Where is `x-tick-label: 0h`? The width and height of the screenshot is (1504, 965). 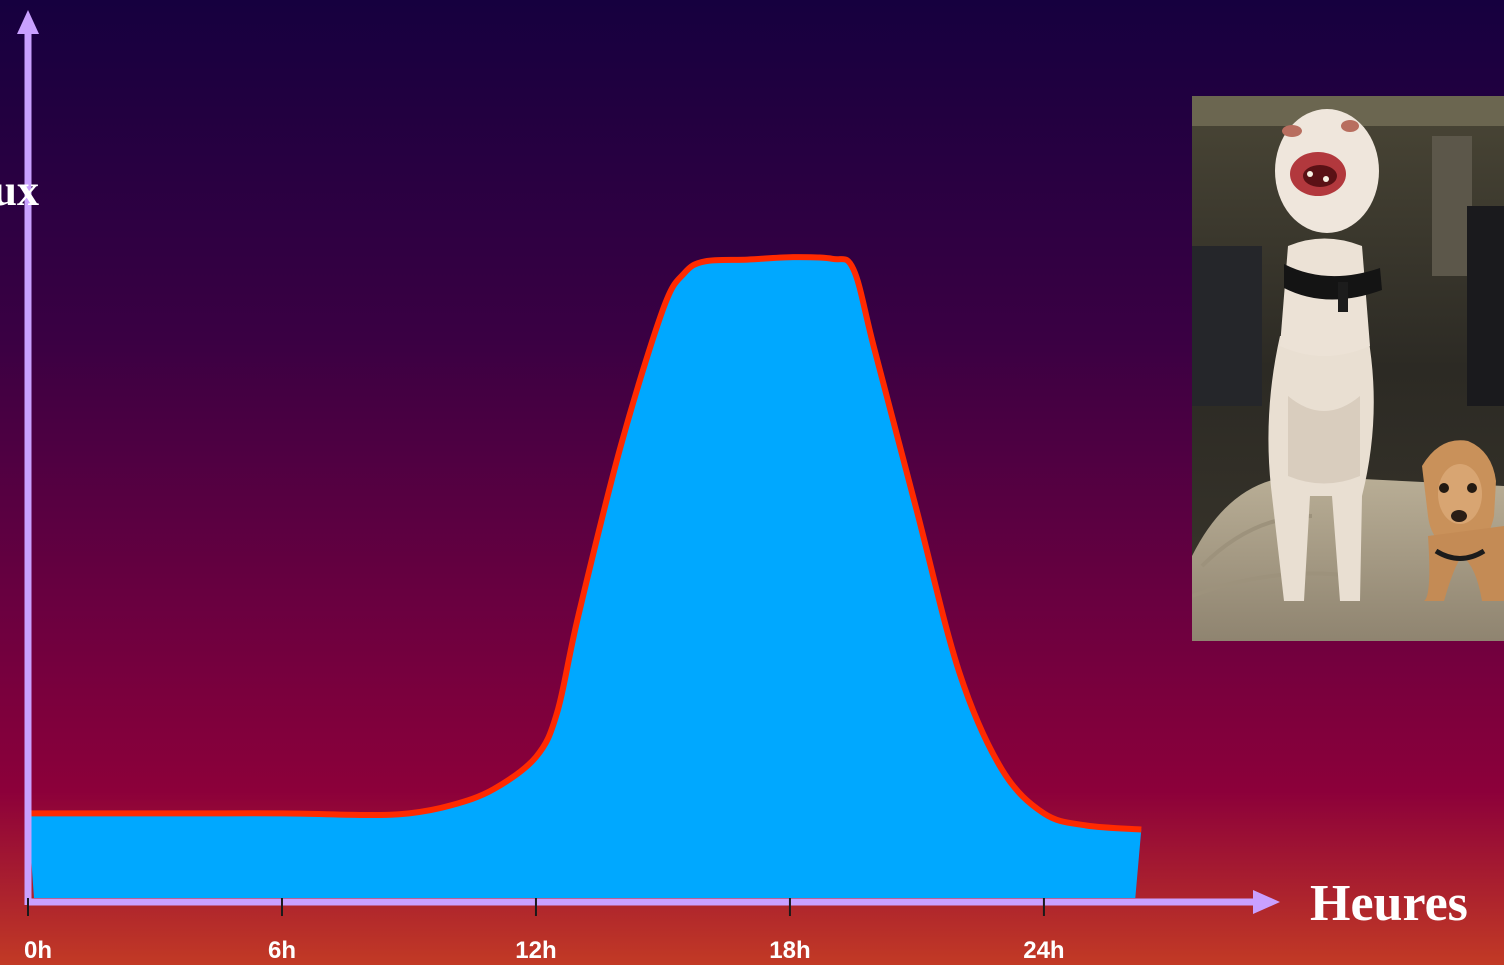
x-tick-label: 0h is located at coordinates (38, 950).